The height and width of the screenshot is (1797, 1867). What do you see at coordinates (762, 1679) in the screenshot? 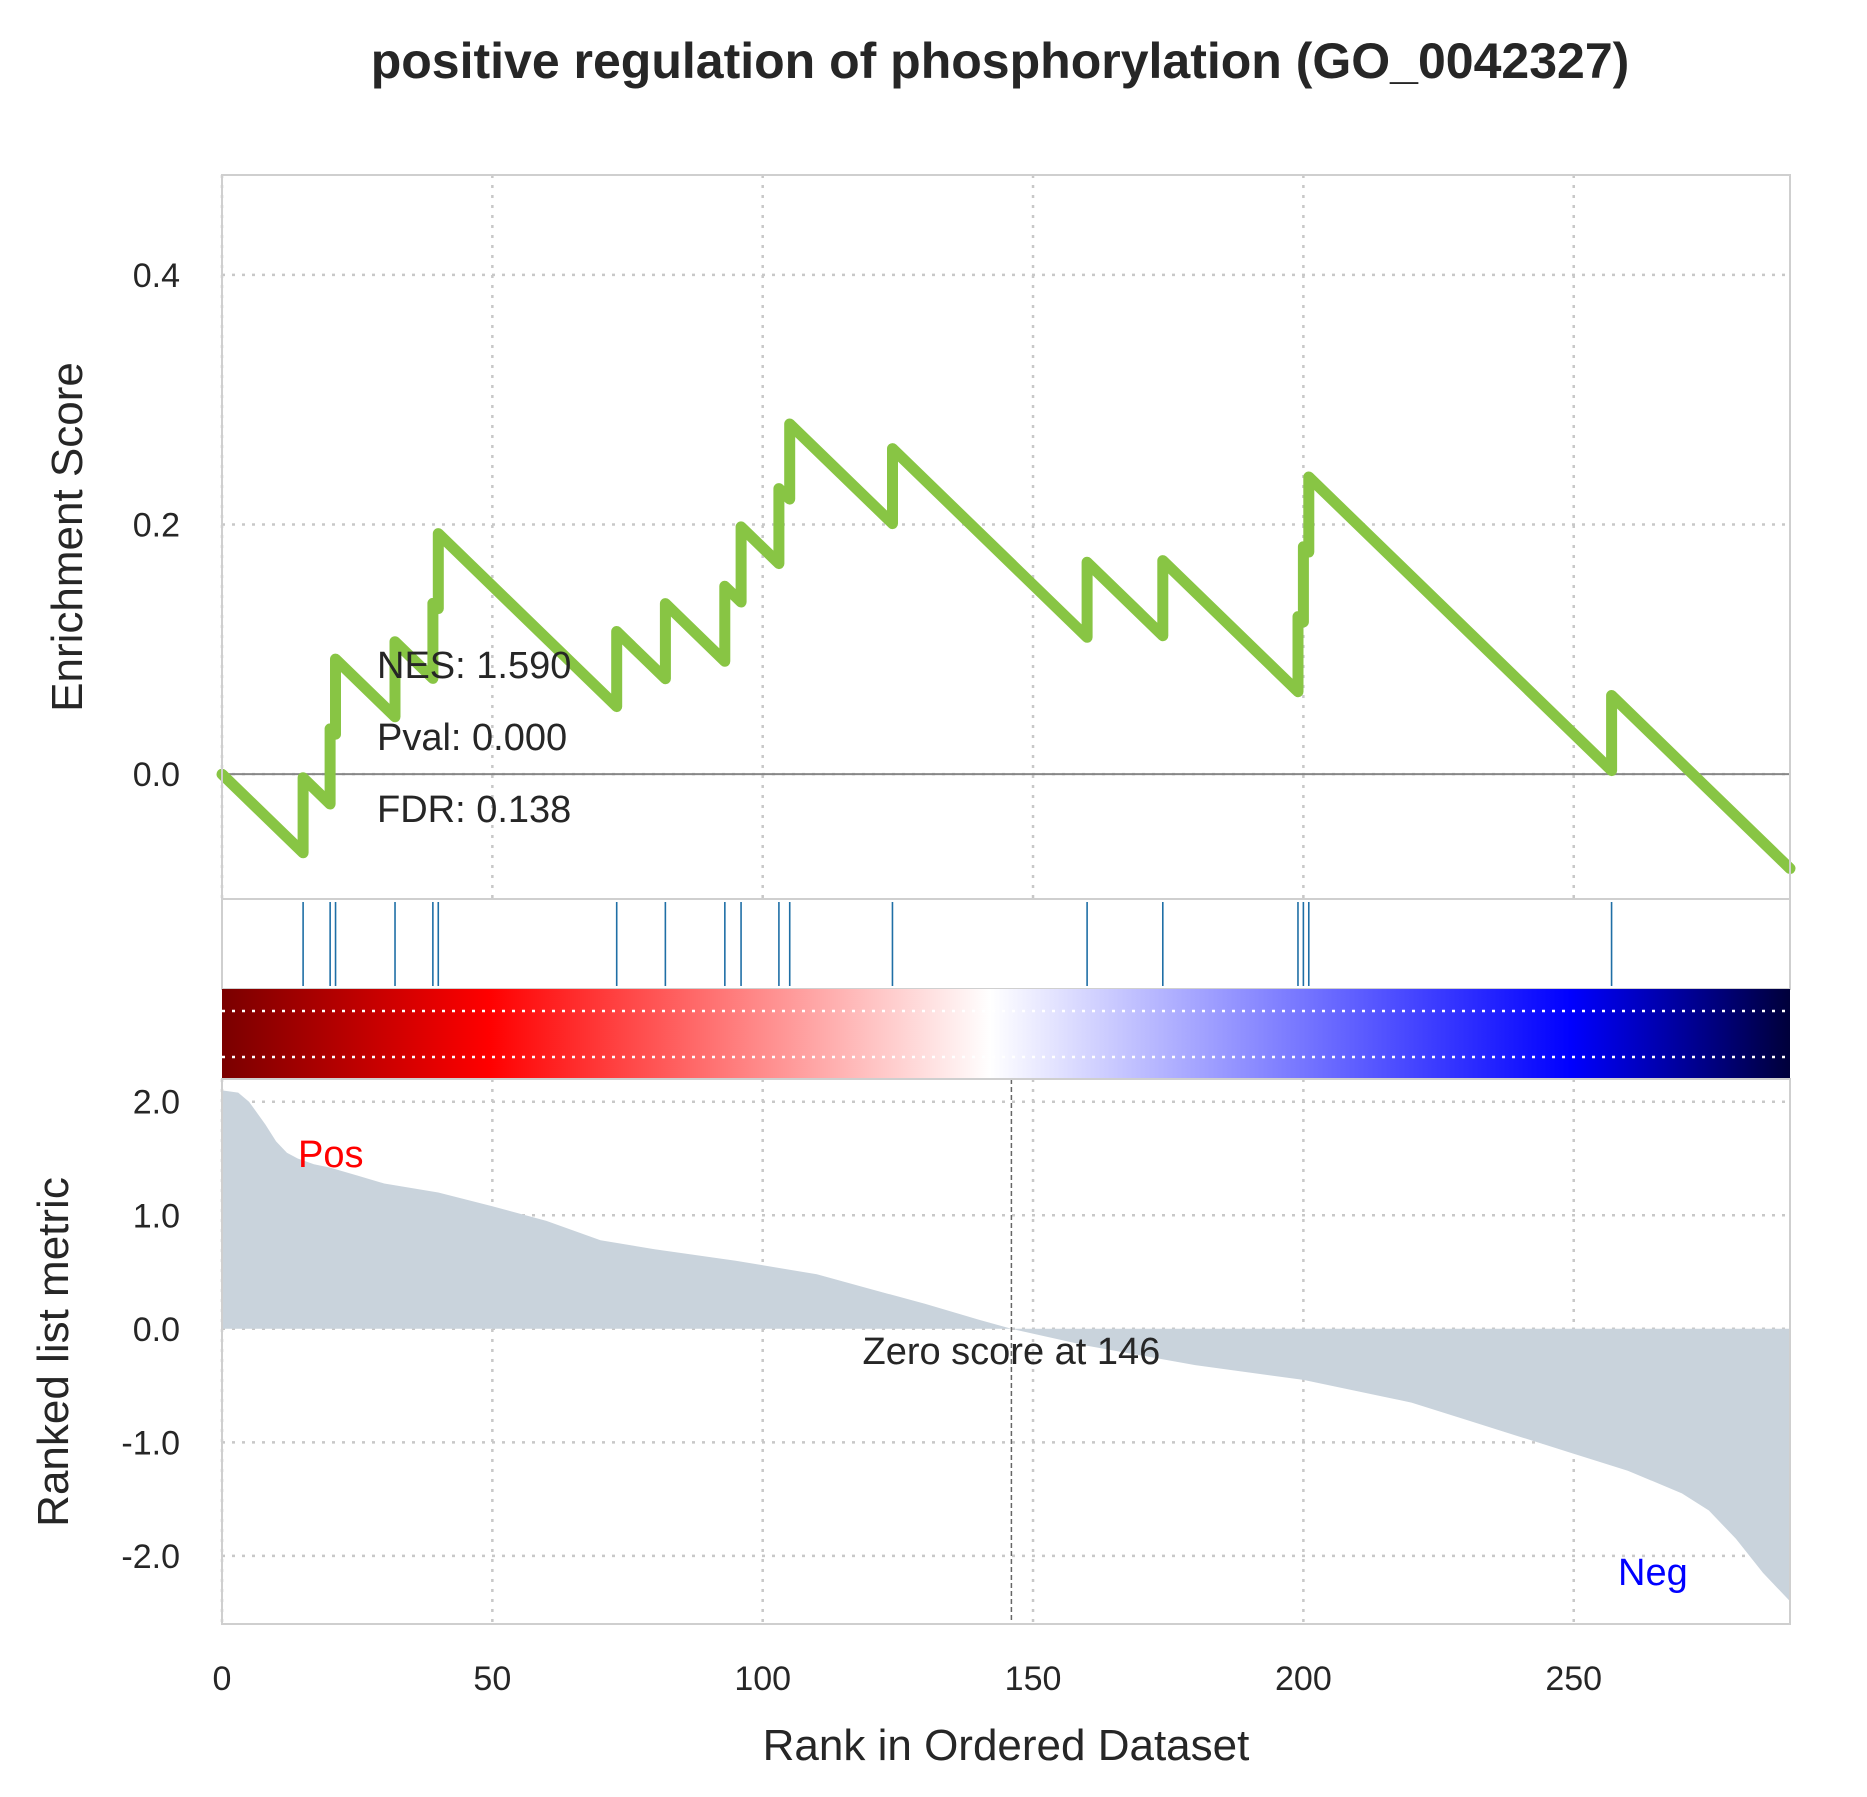
I see `x-tick-label: 100` at bounding box center [762, 1679].